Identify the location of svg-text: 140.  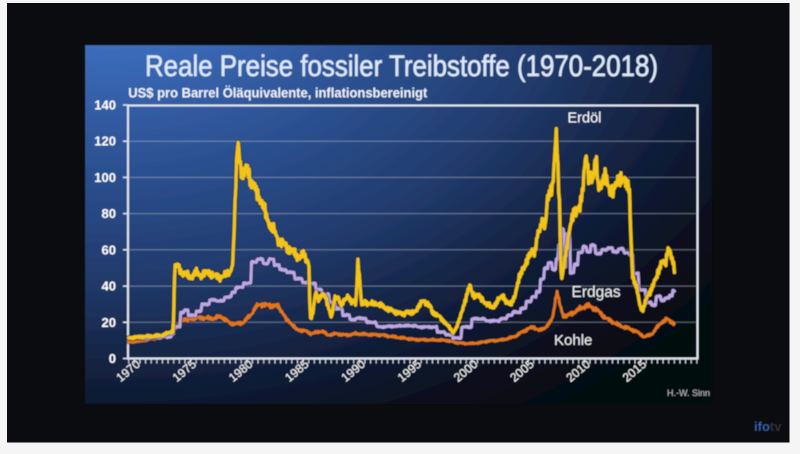
(105, 105).